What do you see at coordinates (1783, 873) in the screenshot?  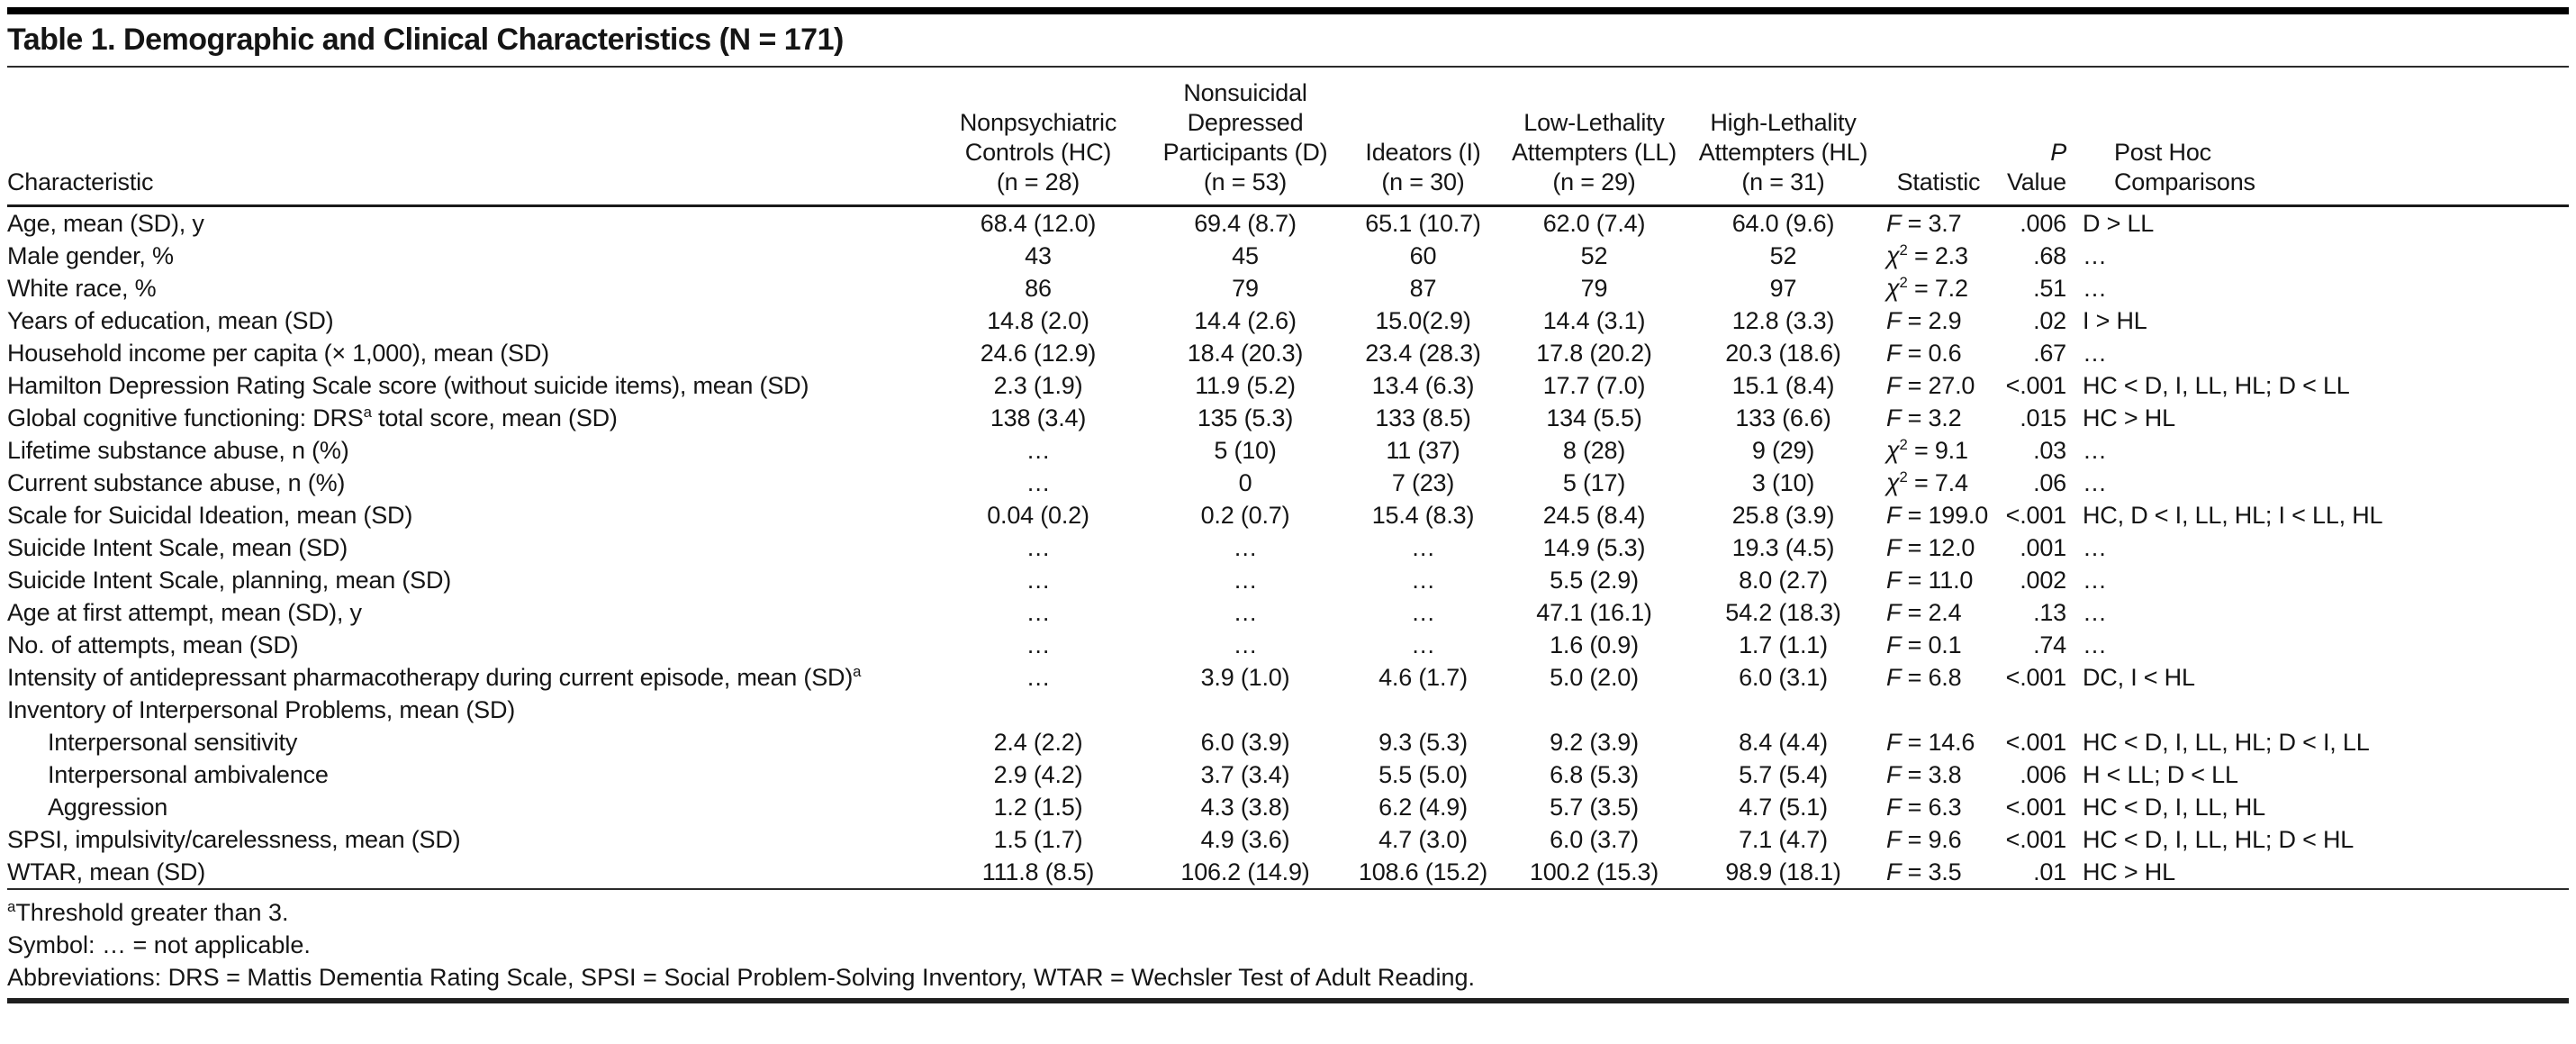 I see `cell-hl: 98.9 (18.1)` at bounding box center [1783, 873].